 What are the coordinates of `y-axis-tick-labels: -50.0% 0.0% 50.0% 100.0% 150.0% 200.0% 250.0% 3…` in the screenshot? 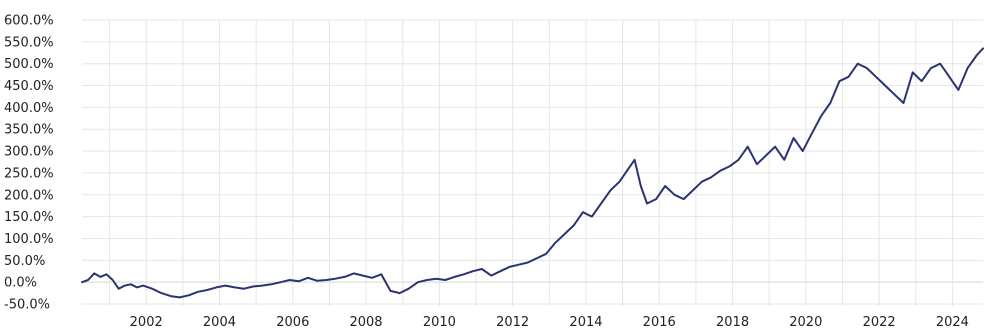 It's located at (29, 163).